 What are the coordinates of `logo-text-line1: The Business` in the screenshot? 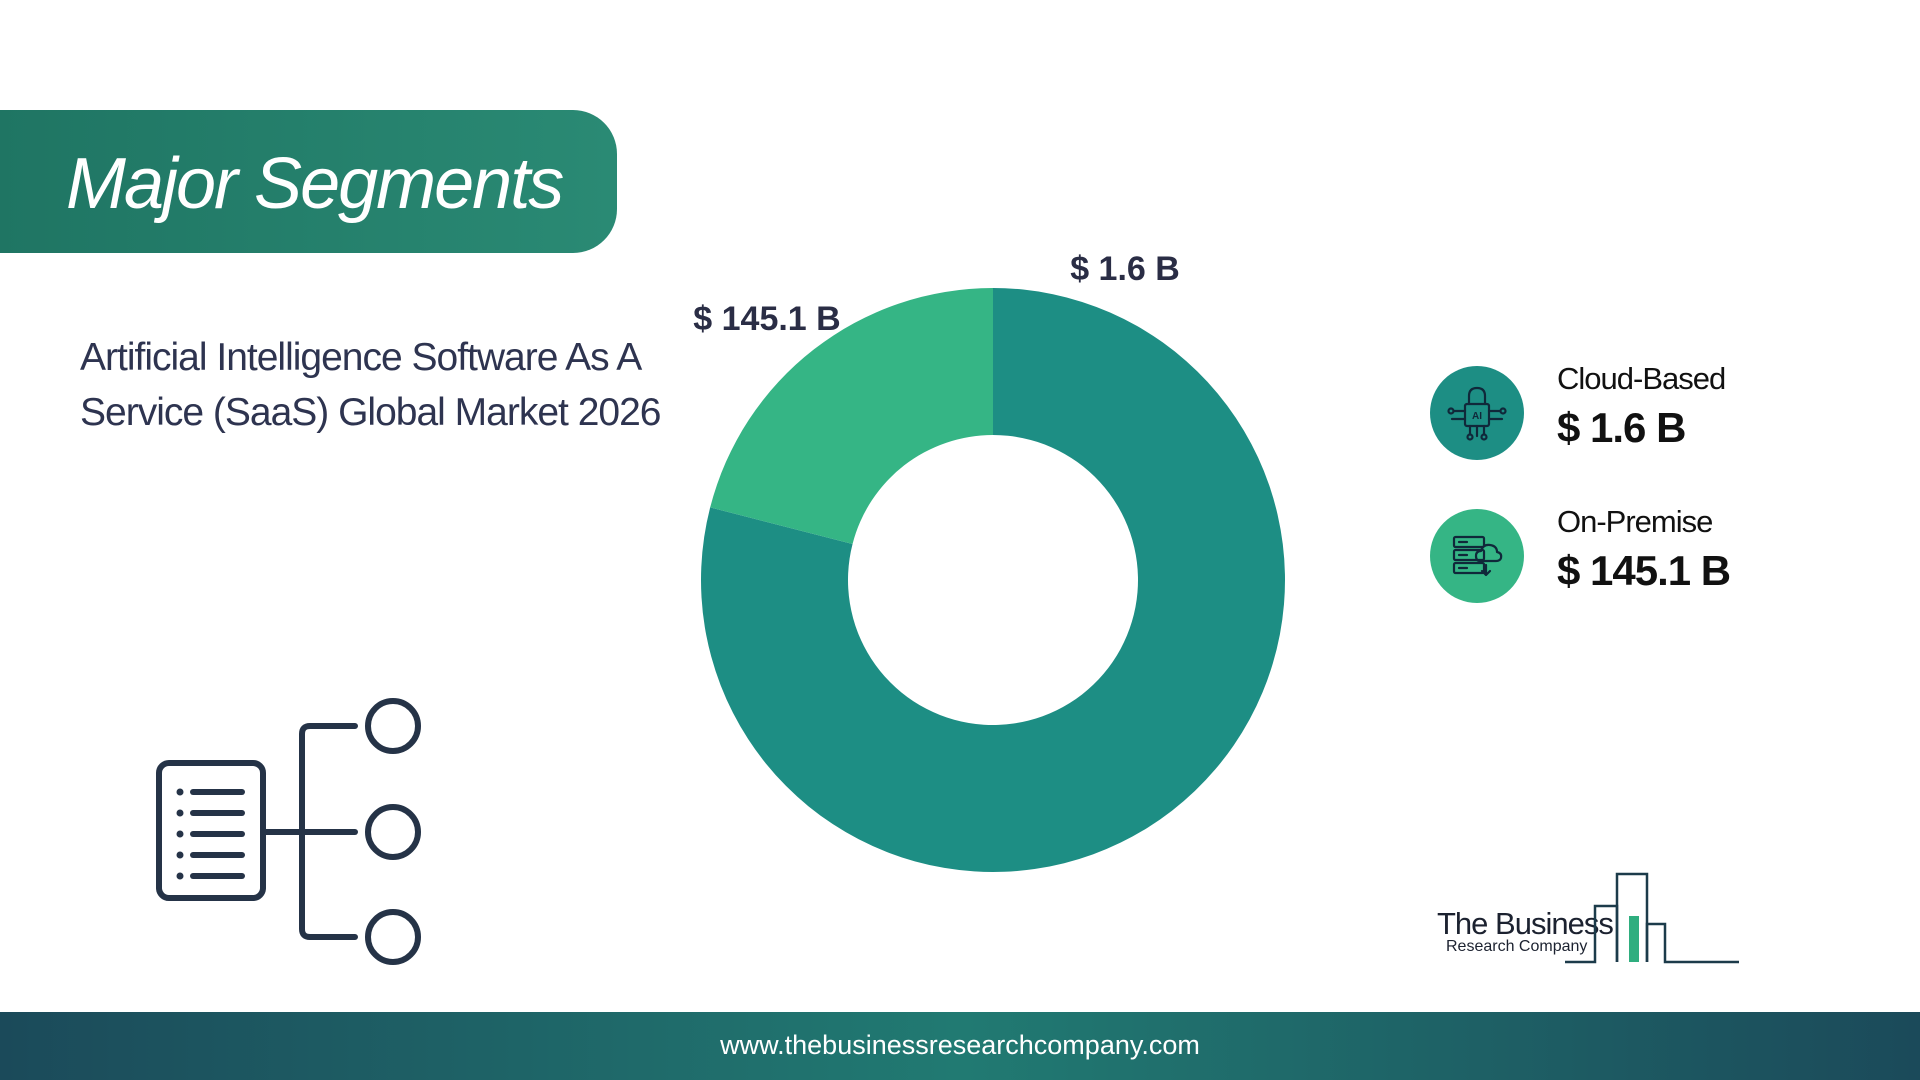 It's located at (1525, 923).